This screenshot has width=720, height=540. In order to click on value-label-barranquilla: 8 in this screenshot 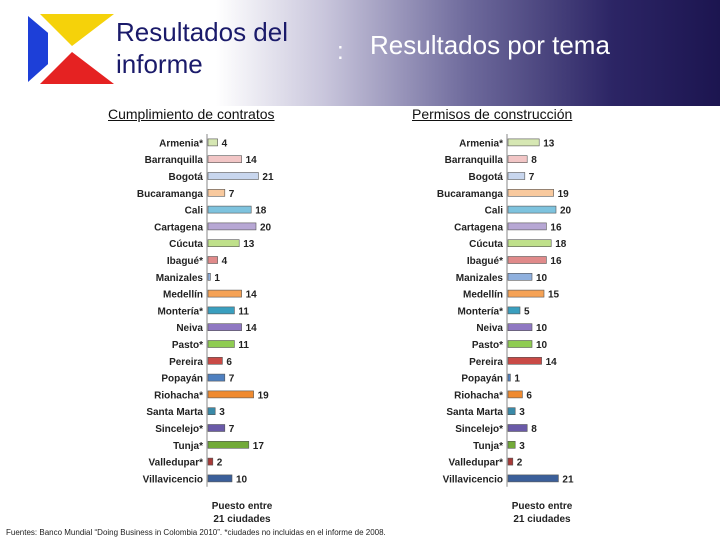, I will do `click(534, 160)`.